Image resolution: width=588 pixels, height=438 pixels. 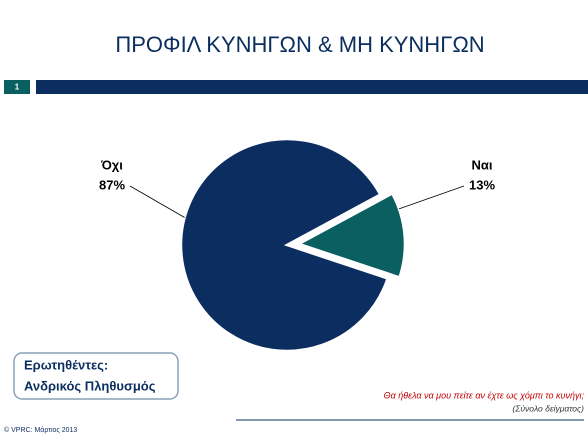 I want to click on slice-value-label: 87%, so click(x=112, y=184).